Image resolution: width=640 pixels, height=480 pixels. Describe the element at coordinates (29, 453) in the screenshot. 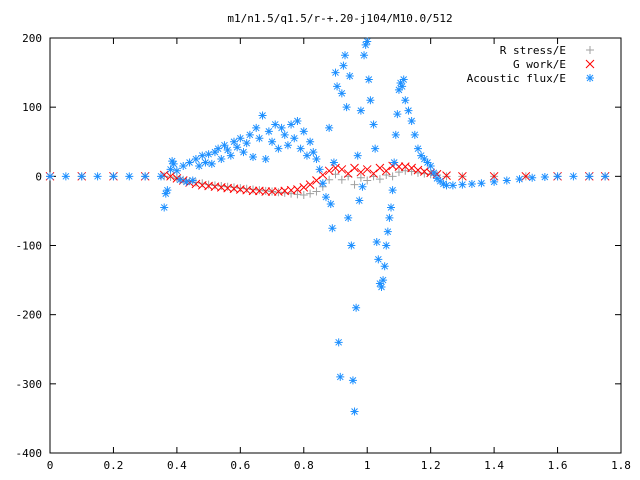

I see `y-tick-label: -400` at that location.